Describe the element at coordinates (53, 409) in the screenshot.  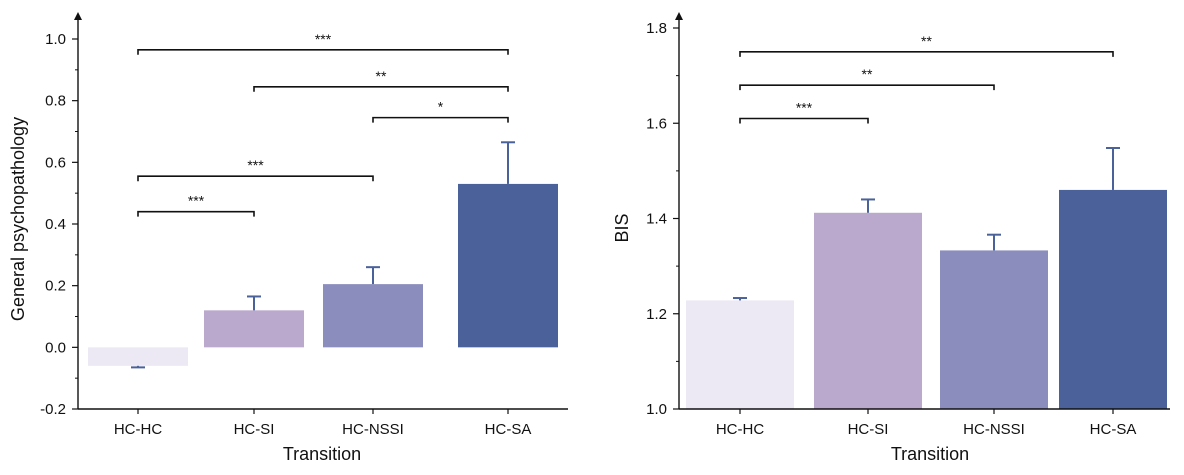
I see `y-tick-label: -0.2` at that location.